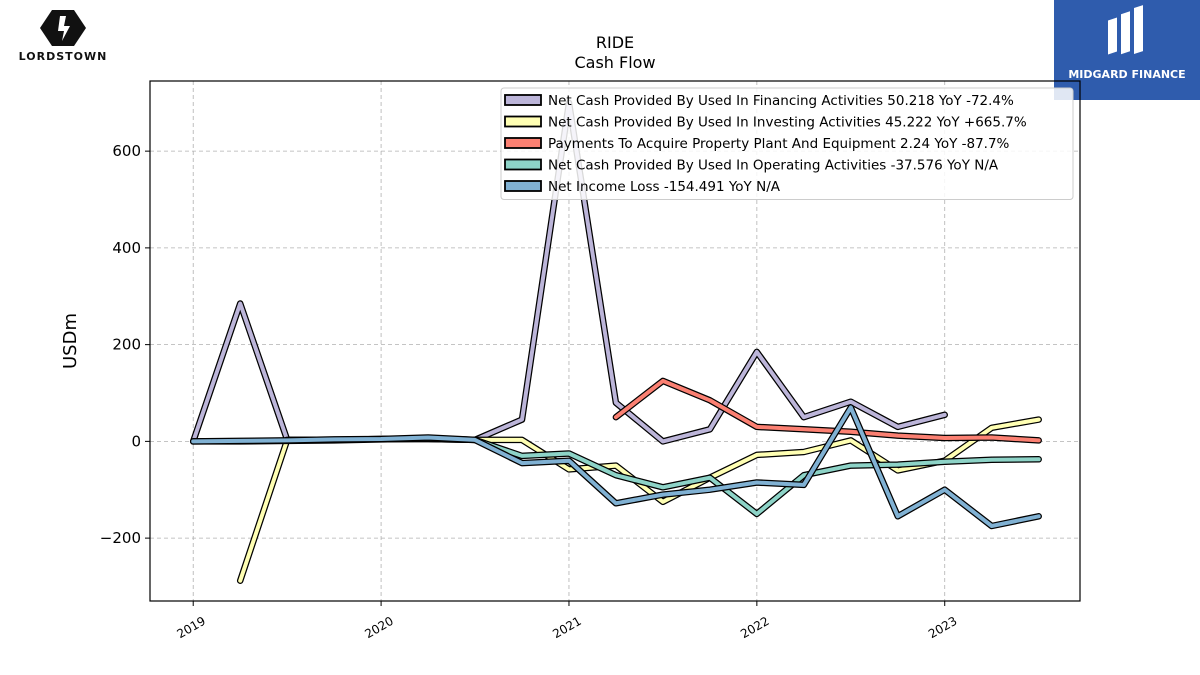 The height and width of the screenshot is (675, 1200). What do you see at coordinates (566, 627) in the screenshot?
I see `x-tick-label: 2021` at bounding box center [566, 627].